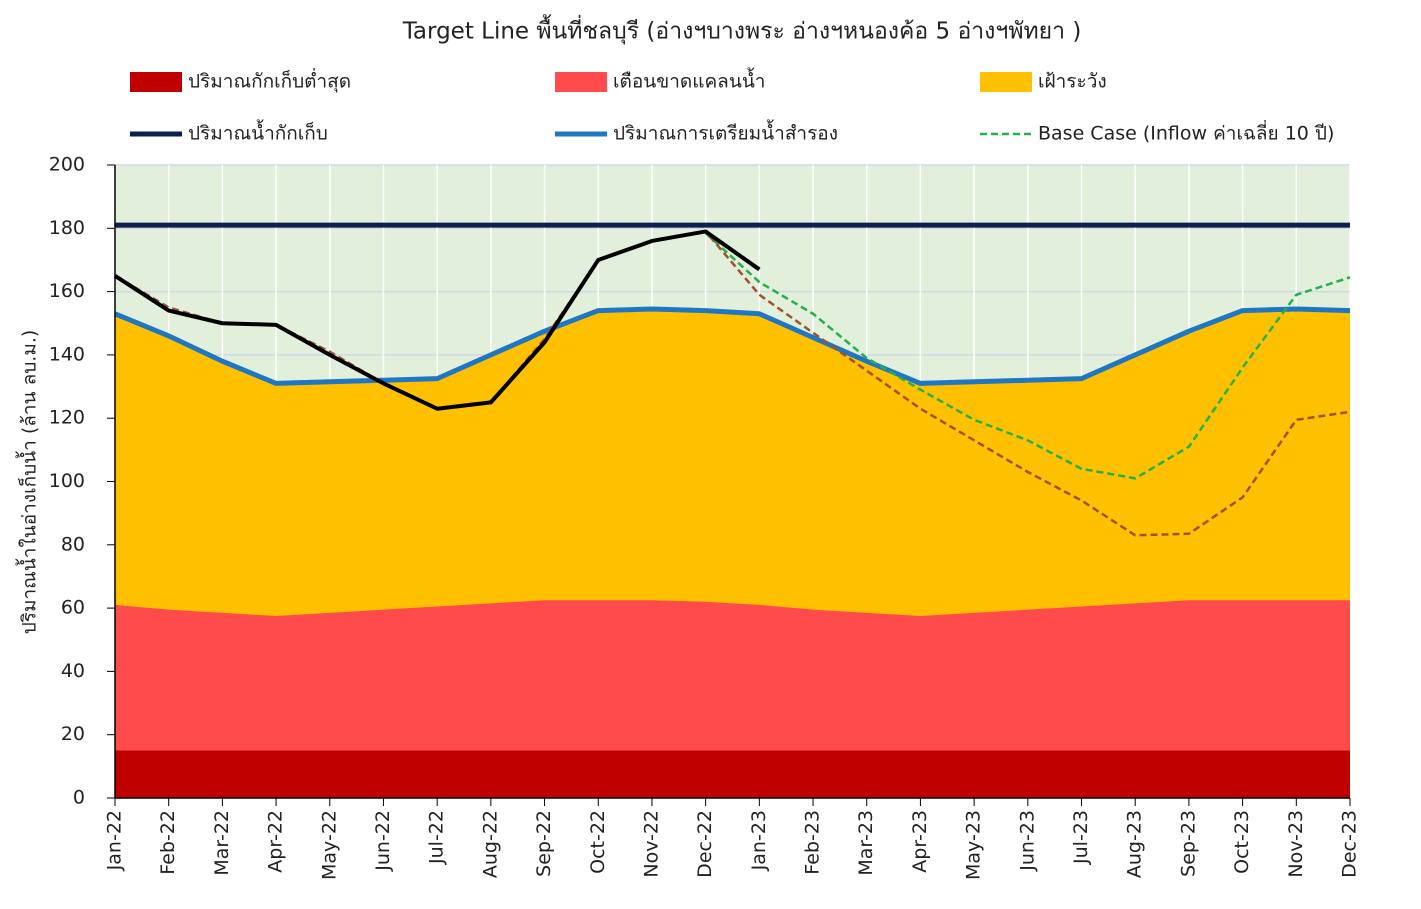 This screenshot has width=1421, height=909. What do you see at coordinates (705, 844) in the screenshot?
I see `x-tick-label: Dec-22` at bounding box center [705, 844].